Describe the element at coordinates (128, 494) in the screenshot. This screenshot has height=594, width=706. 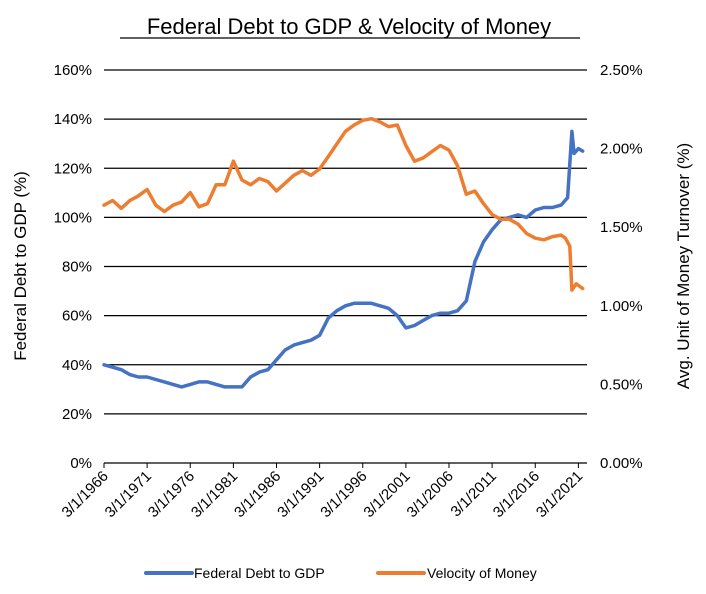
I see `x-tick-label: 3/1/1971` at that location.